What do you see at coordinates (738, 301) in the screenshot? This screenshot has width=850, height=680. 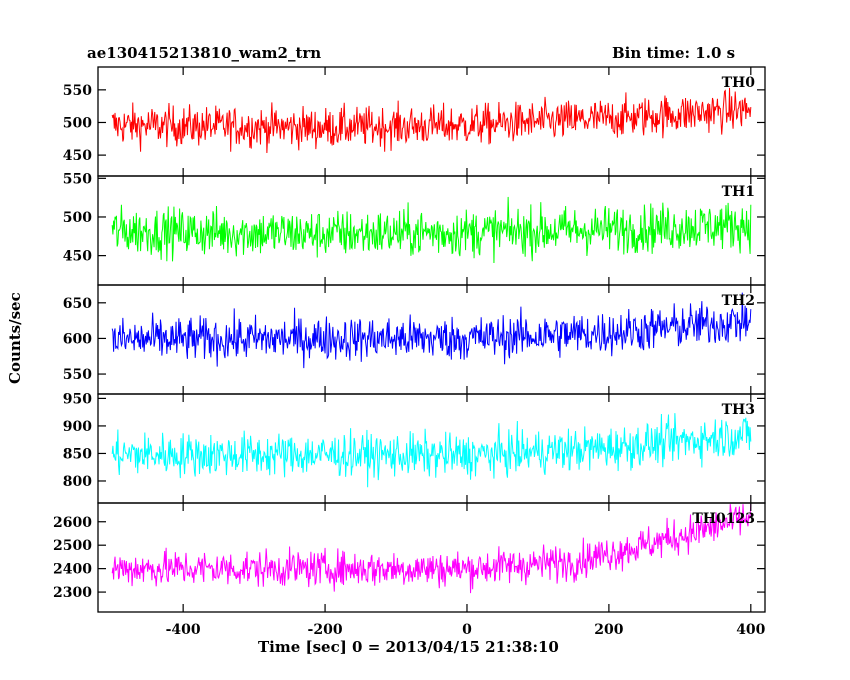 I see `panel-label-th2: TH2` at bounding box center [738, 301].